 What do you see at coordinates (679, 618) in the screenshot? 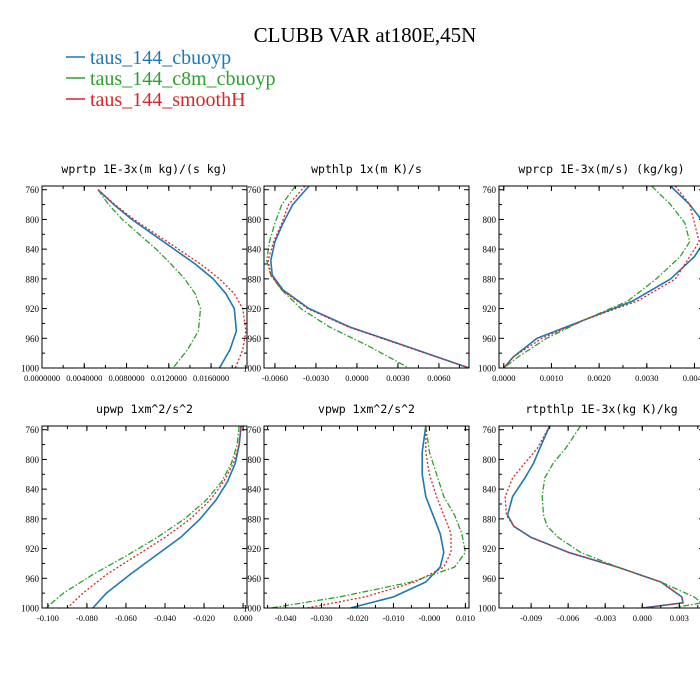
I see `x-tick-label: 0.003` at bounding box center [679, 618].